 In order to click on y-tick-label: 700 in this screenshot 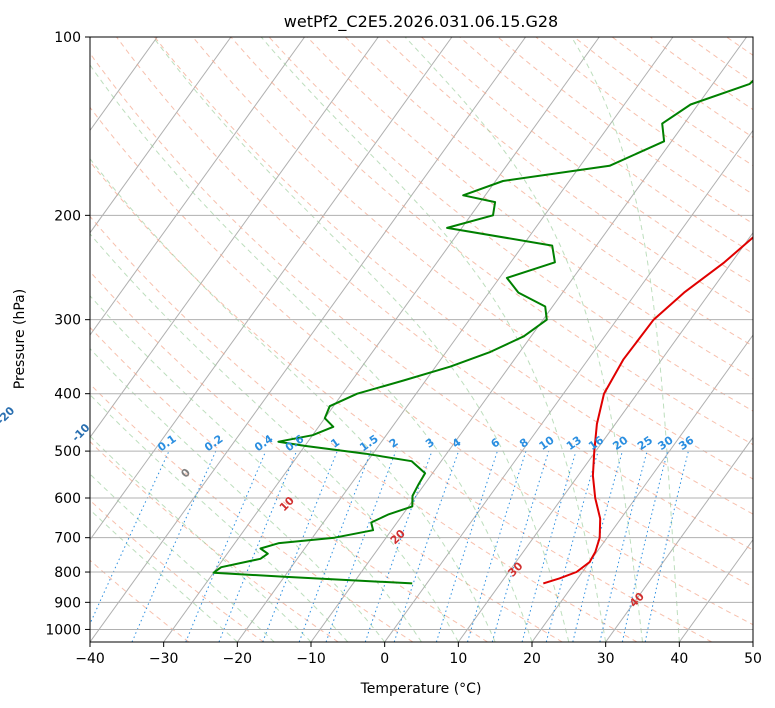, I will do `click(67, 539)`.